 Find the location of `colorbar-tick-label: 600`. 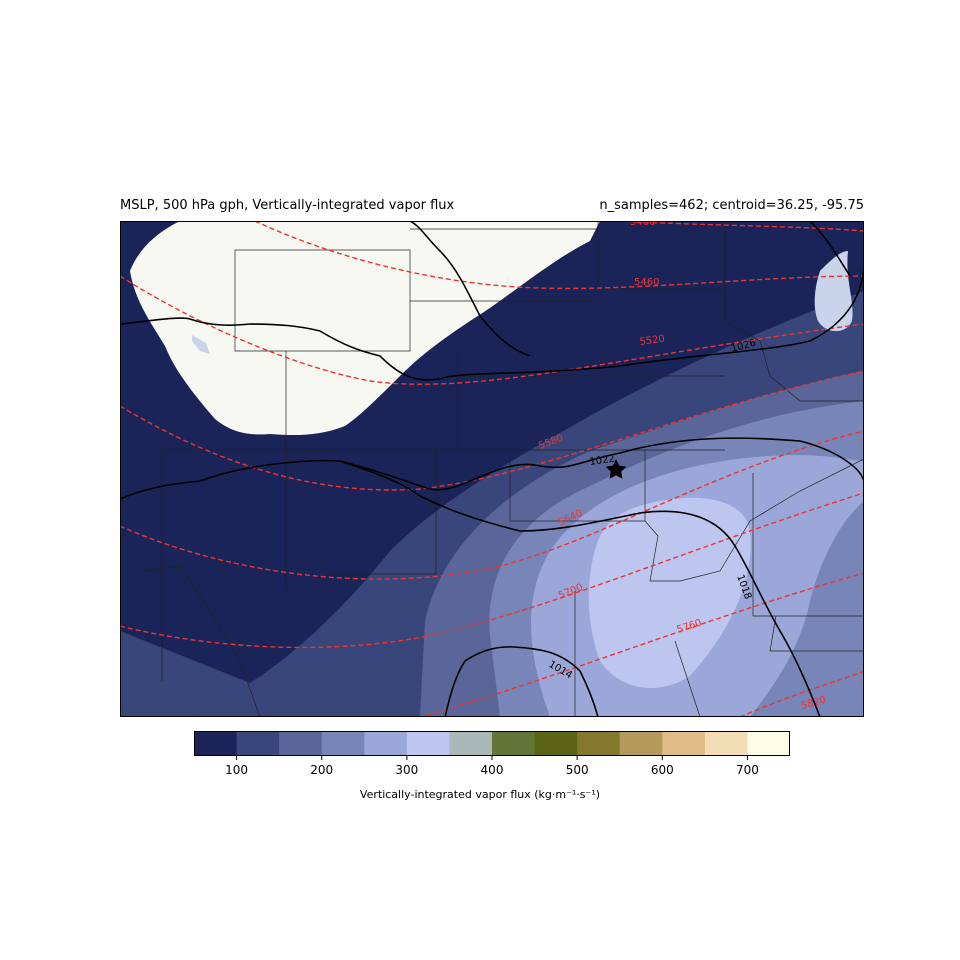

colorbar-tick-label: 600 is located at coordinates (662, 770).